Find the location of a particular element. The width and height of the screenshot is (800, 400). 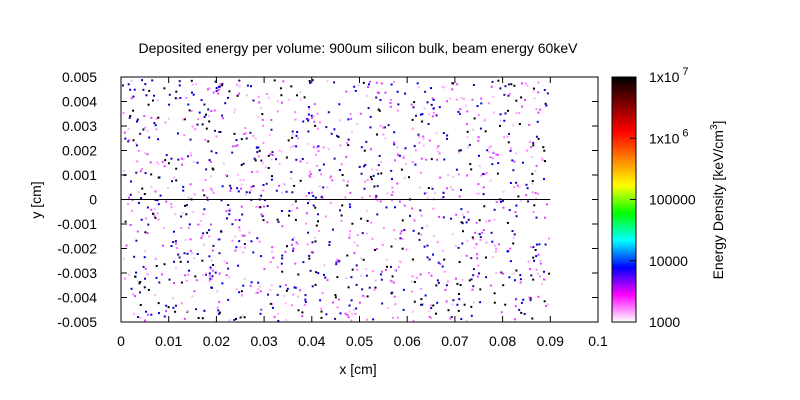

colorbar-label-exponent: 3 is located at coordinates (714, 127).